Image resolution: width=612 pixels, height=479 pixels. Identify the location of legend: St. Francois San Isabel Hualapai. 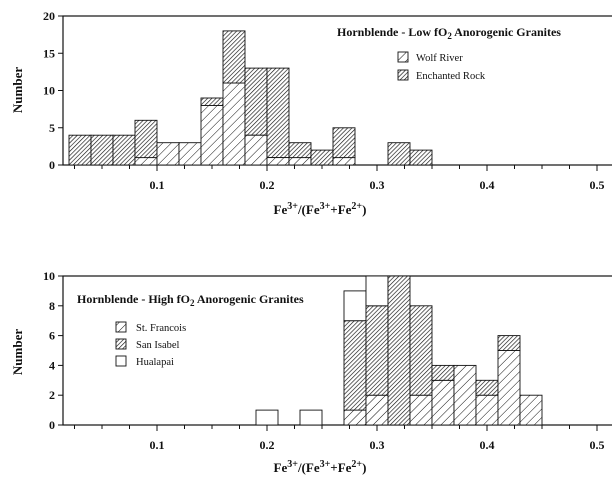
(150, 344).